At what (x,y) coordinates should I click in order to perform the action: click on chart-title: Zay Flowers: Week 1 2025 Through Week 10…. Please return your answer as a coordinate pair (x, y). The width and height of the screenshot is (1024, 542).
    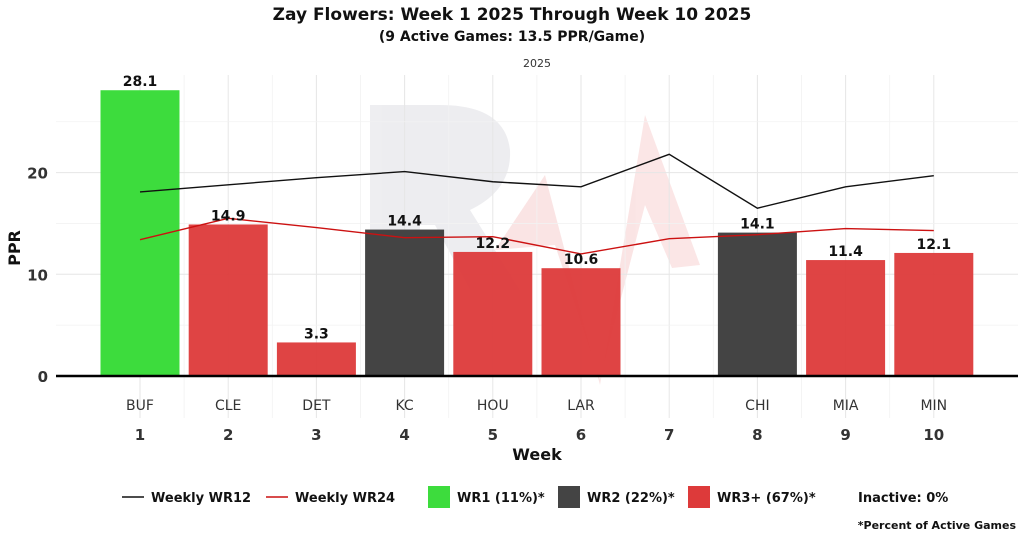
    Looking at the image, I should click on (512, 15).